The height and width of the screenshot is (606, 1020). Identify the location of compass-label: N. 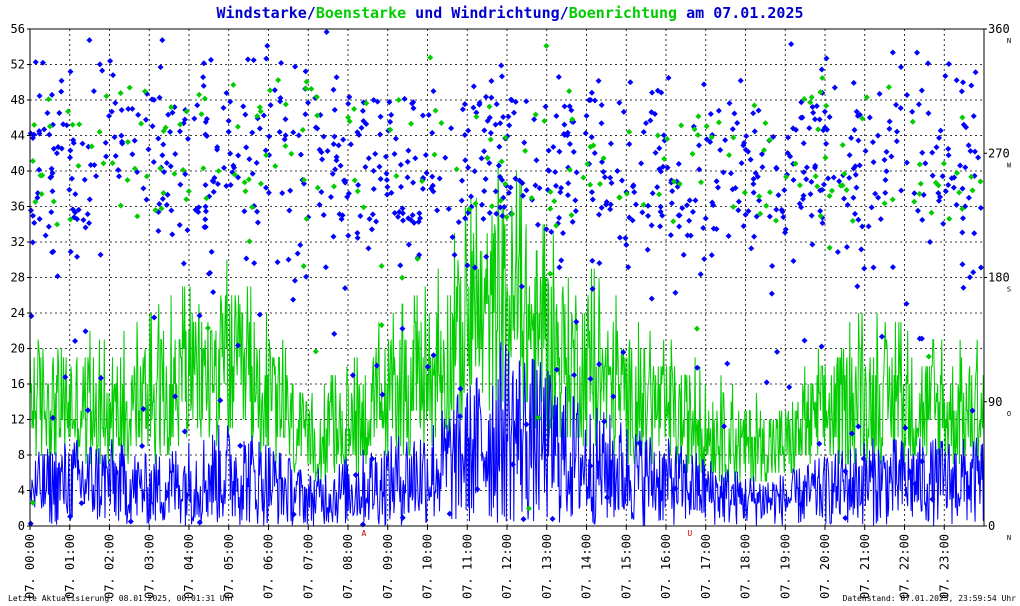
(1009, 41).